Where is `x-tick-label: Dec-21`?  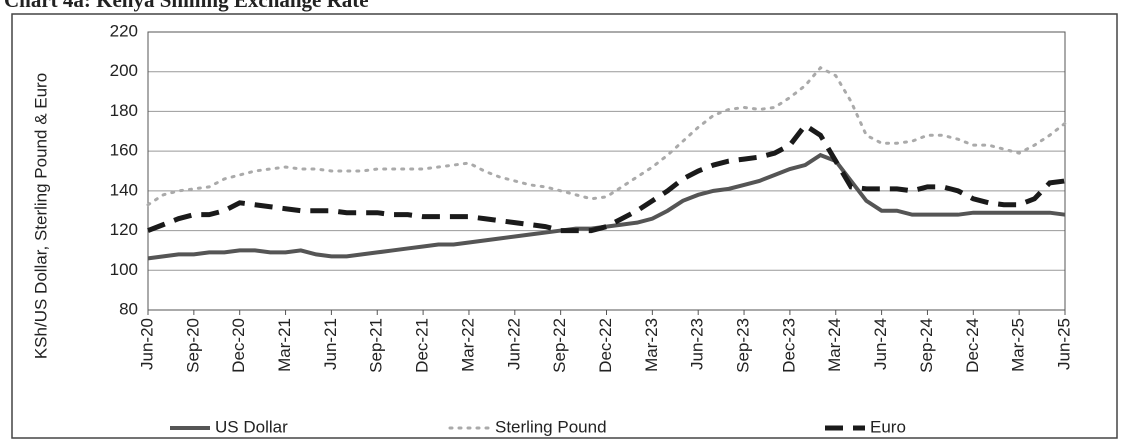 x-tick-label: Dec-21 is located at coordinates (422, 345).